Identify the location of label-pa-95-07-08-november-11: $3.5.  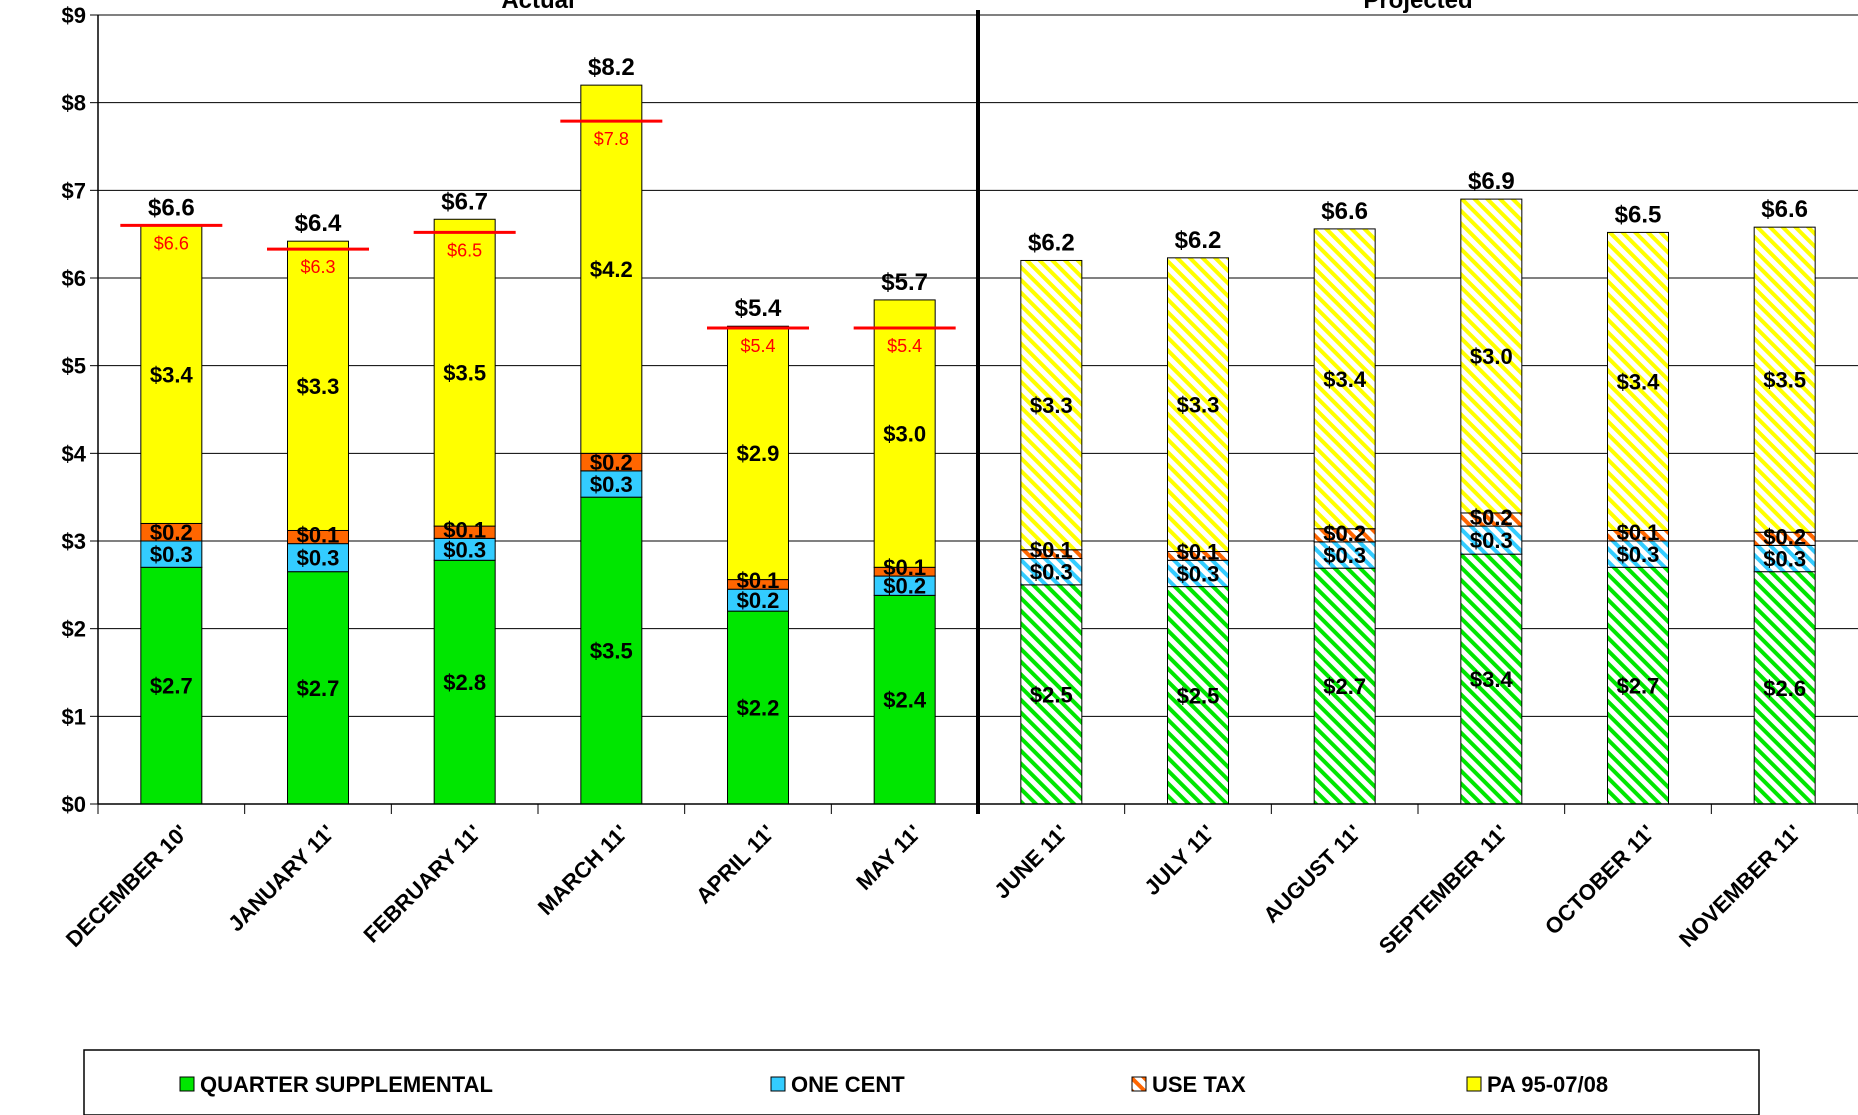
(1784, 380).